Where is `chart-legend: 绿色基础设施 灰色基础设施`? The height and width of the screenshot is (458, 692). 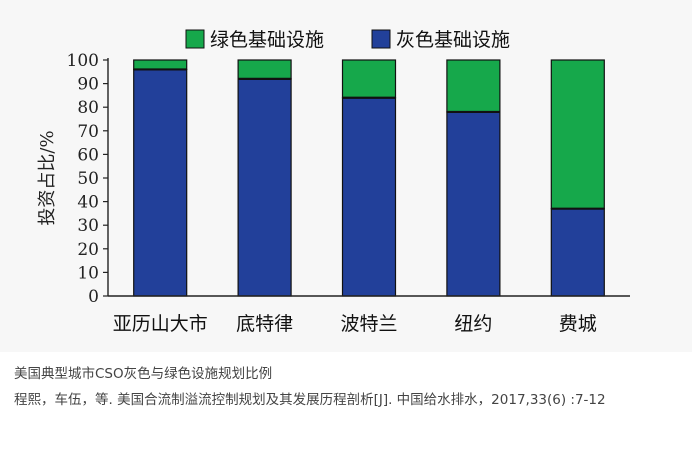
chart-legend: 绿色基础设施 灰色基础设施 is located at coordinates (347, 40).